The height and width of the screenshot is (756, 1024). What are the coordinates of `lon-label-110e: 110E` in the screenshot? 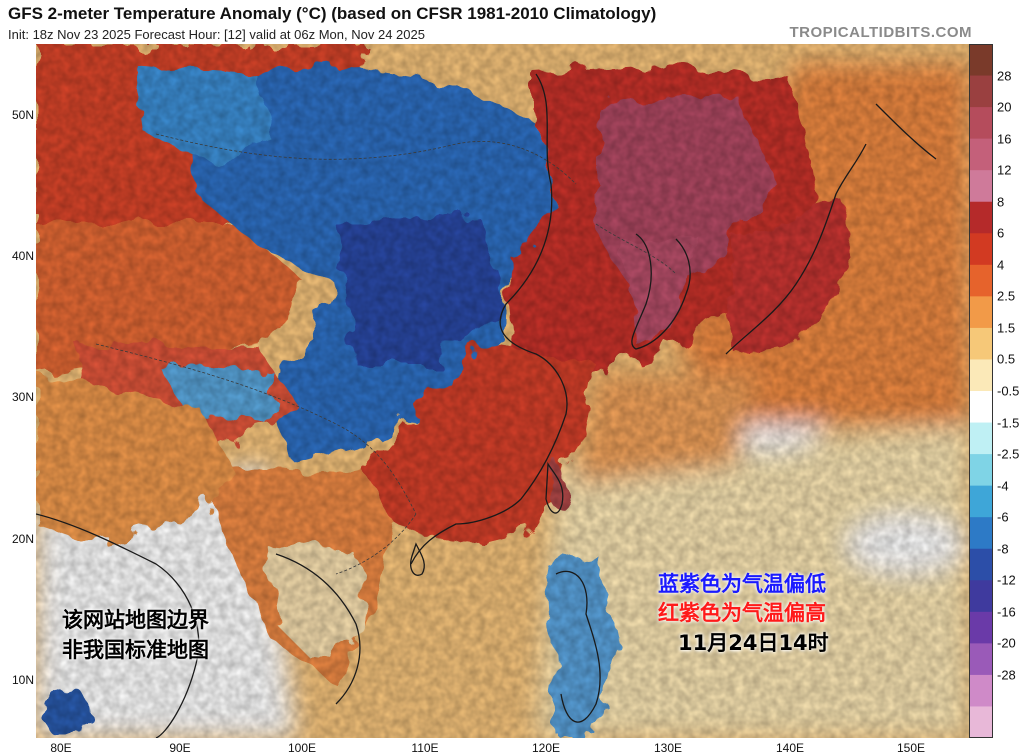 It's located at (425, 748).